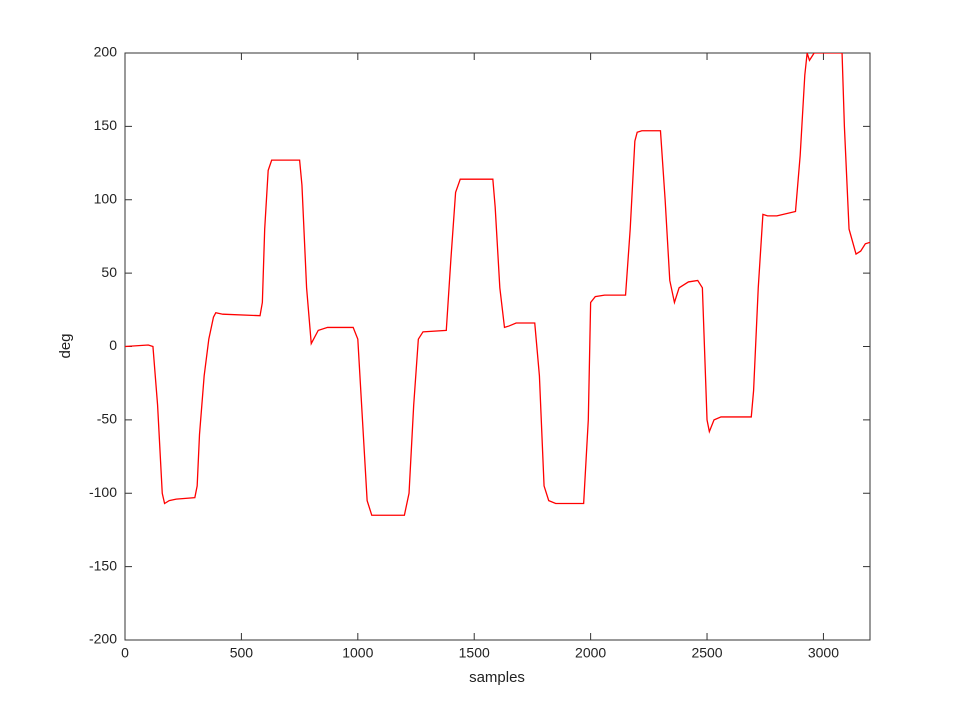  What do you see at coordinates (106, 52) in the screenshot?
I see `y-tick-label: 200` at bounding box center [106, 52].